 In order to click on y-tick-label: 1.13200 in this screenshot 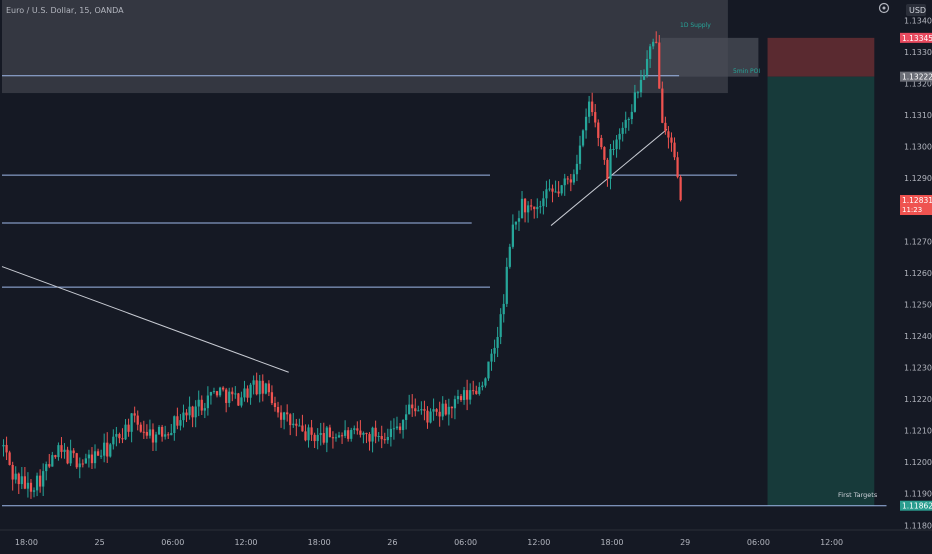, I will do `click(918, 84)`.